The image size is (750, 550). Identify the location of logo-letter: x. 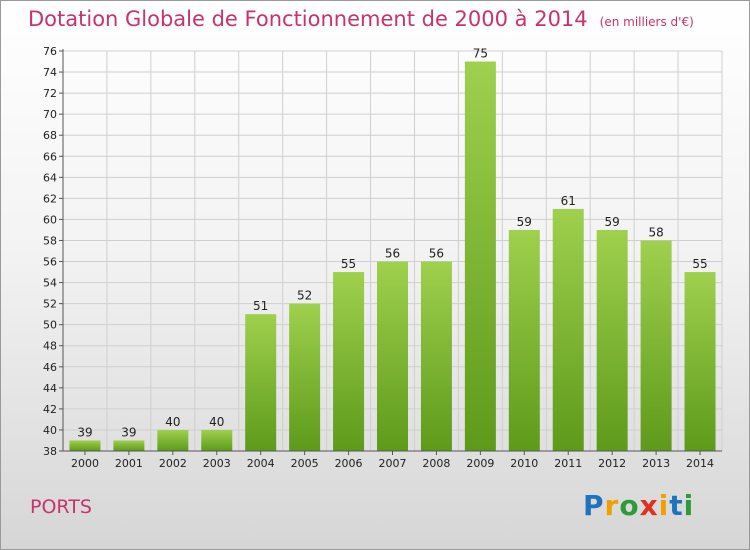
(649, 505).